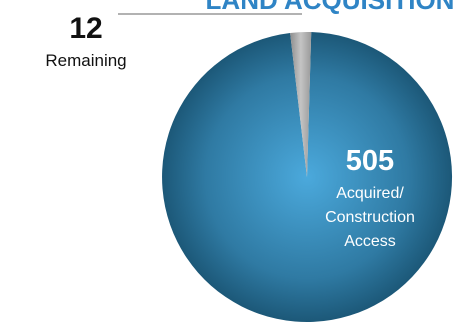 The width and height of the screenshot is (455, 324). I want to click on acquired-label-line-1: Acquired/, so click(370, 193).